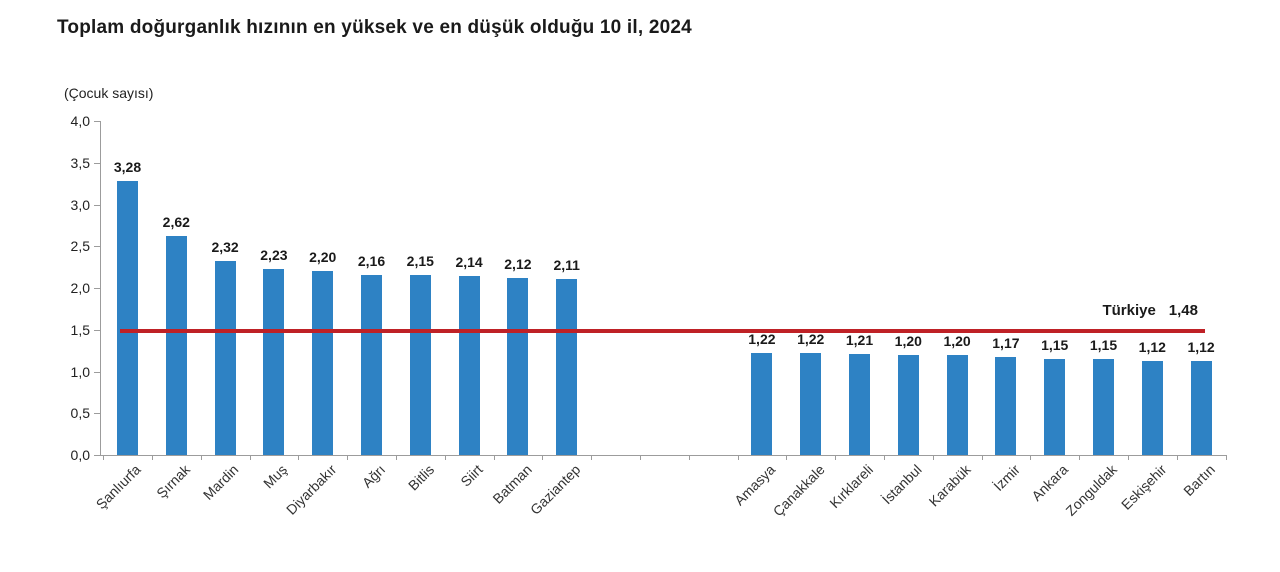 The height and width of the screenshot is (572, 1280). Describe the element at coordinates (373, 476) in the screenshot. I see `category-label: Ağrı` at that location.